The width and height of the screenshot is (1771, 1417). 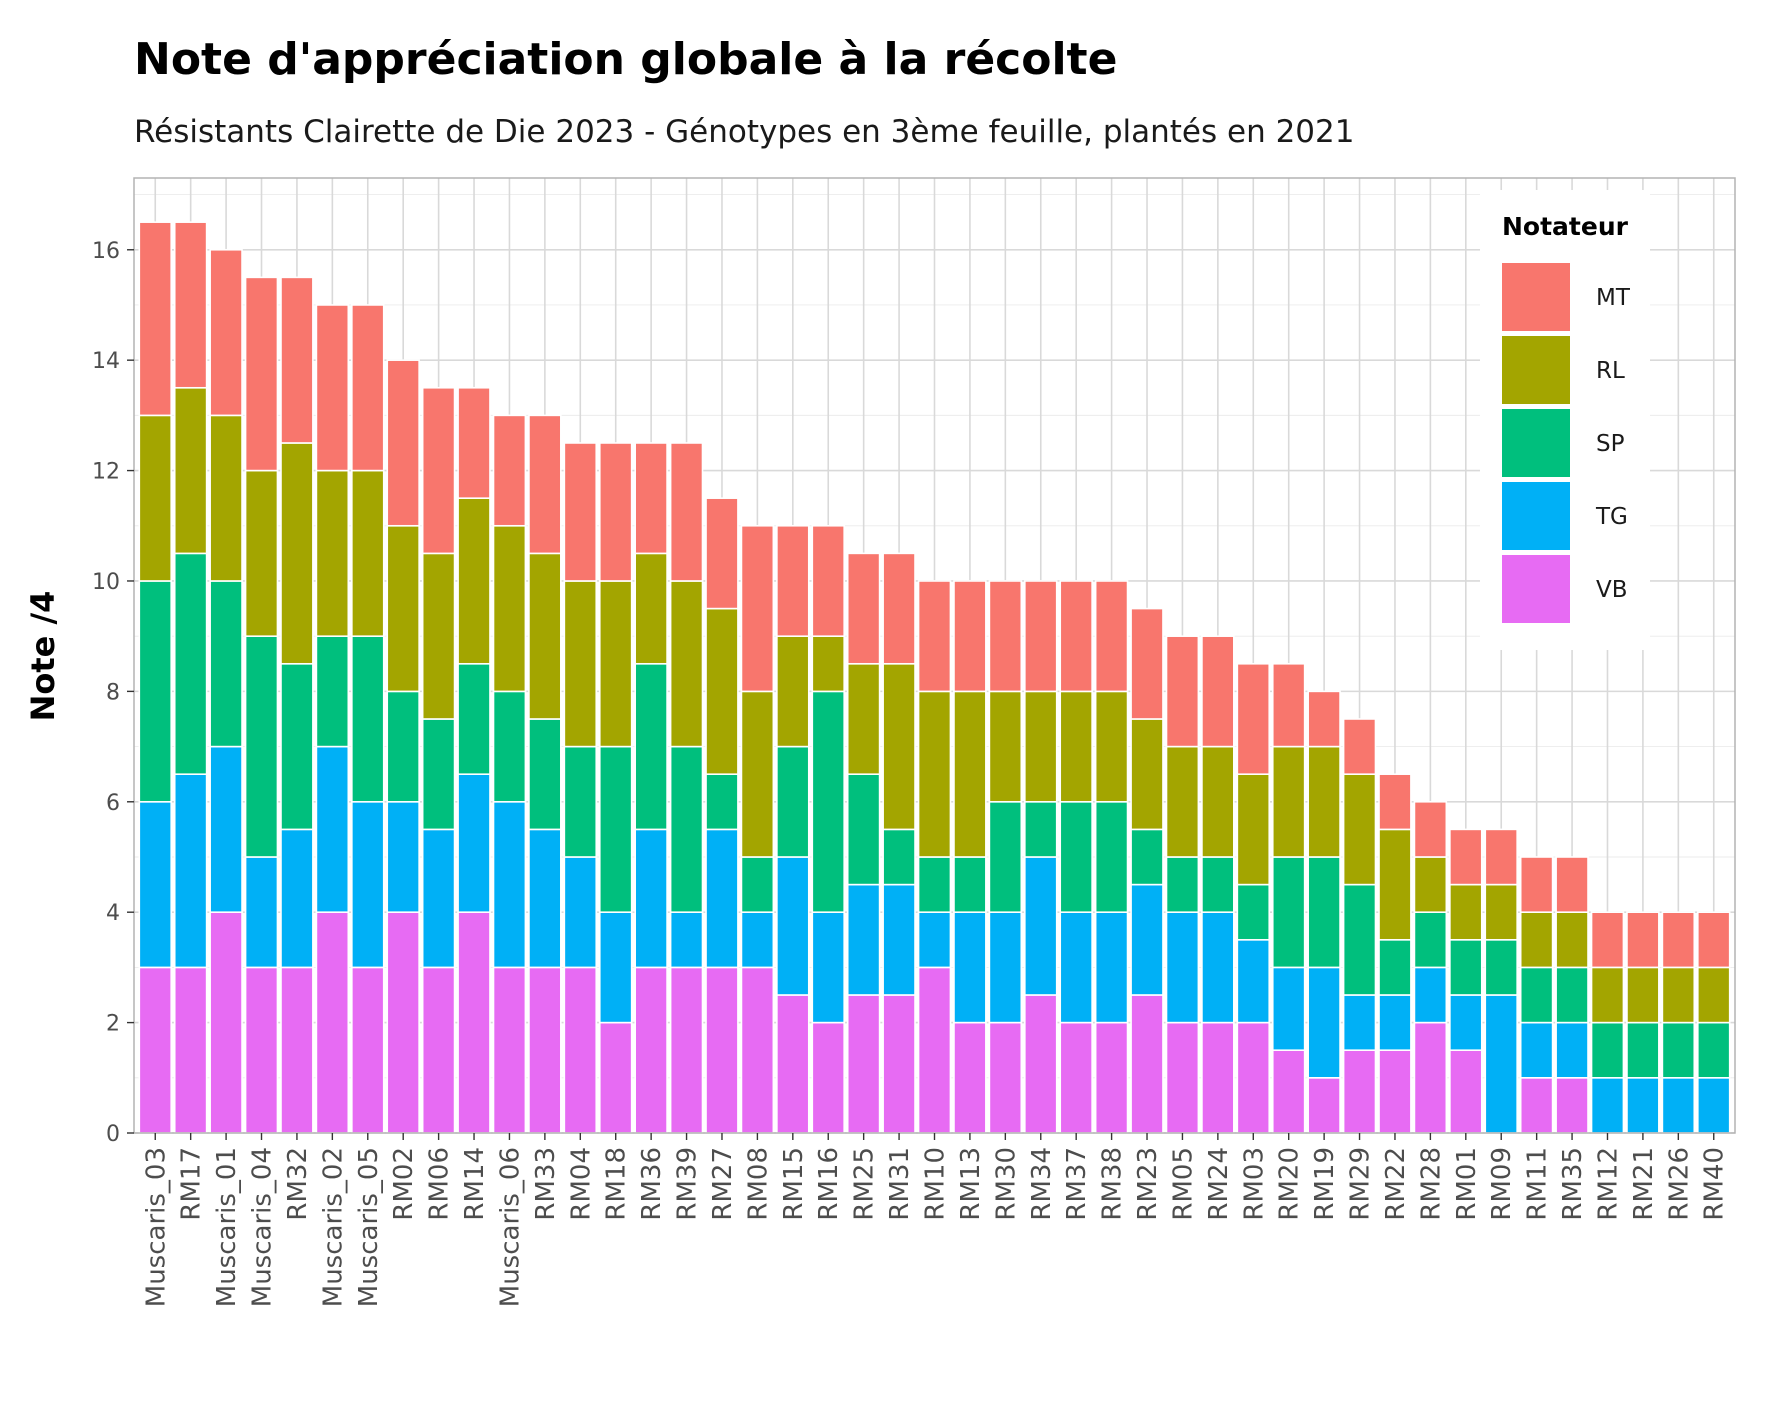 I want to click on y-tick-label: 2, so click(x=113, y=1024).